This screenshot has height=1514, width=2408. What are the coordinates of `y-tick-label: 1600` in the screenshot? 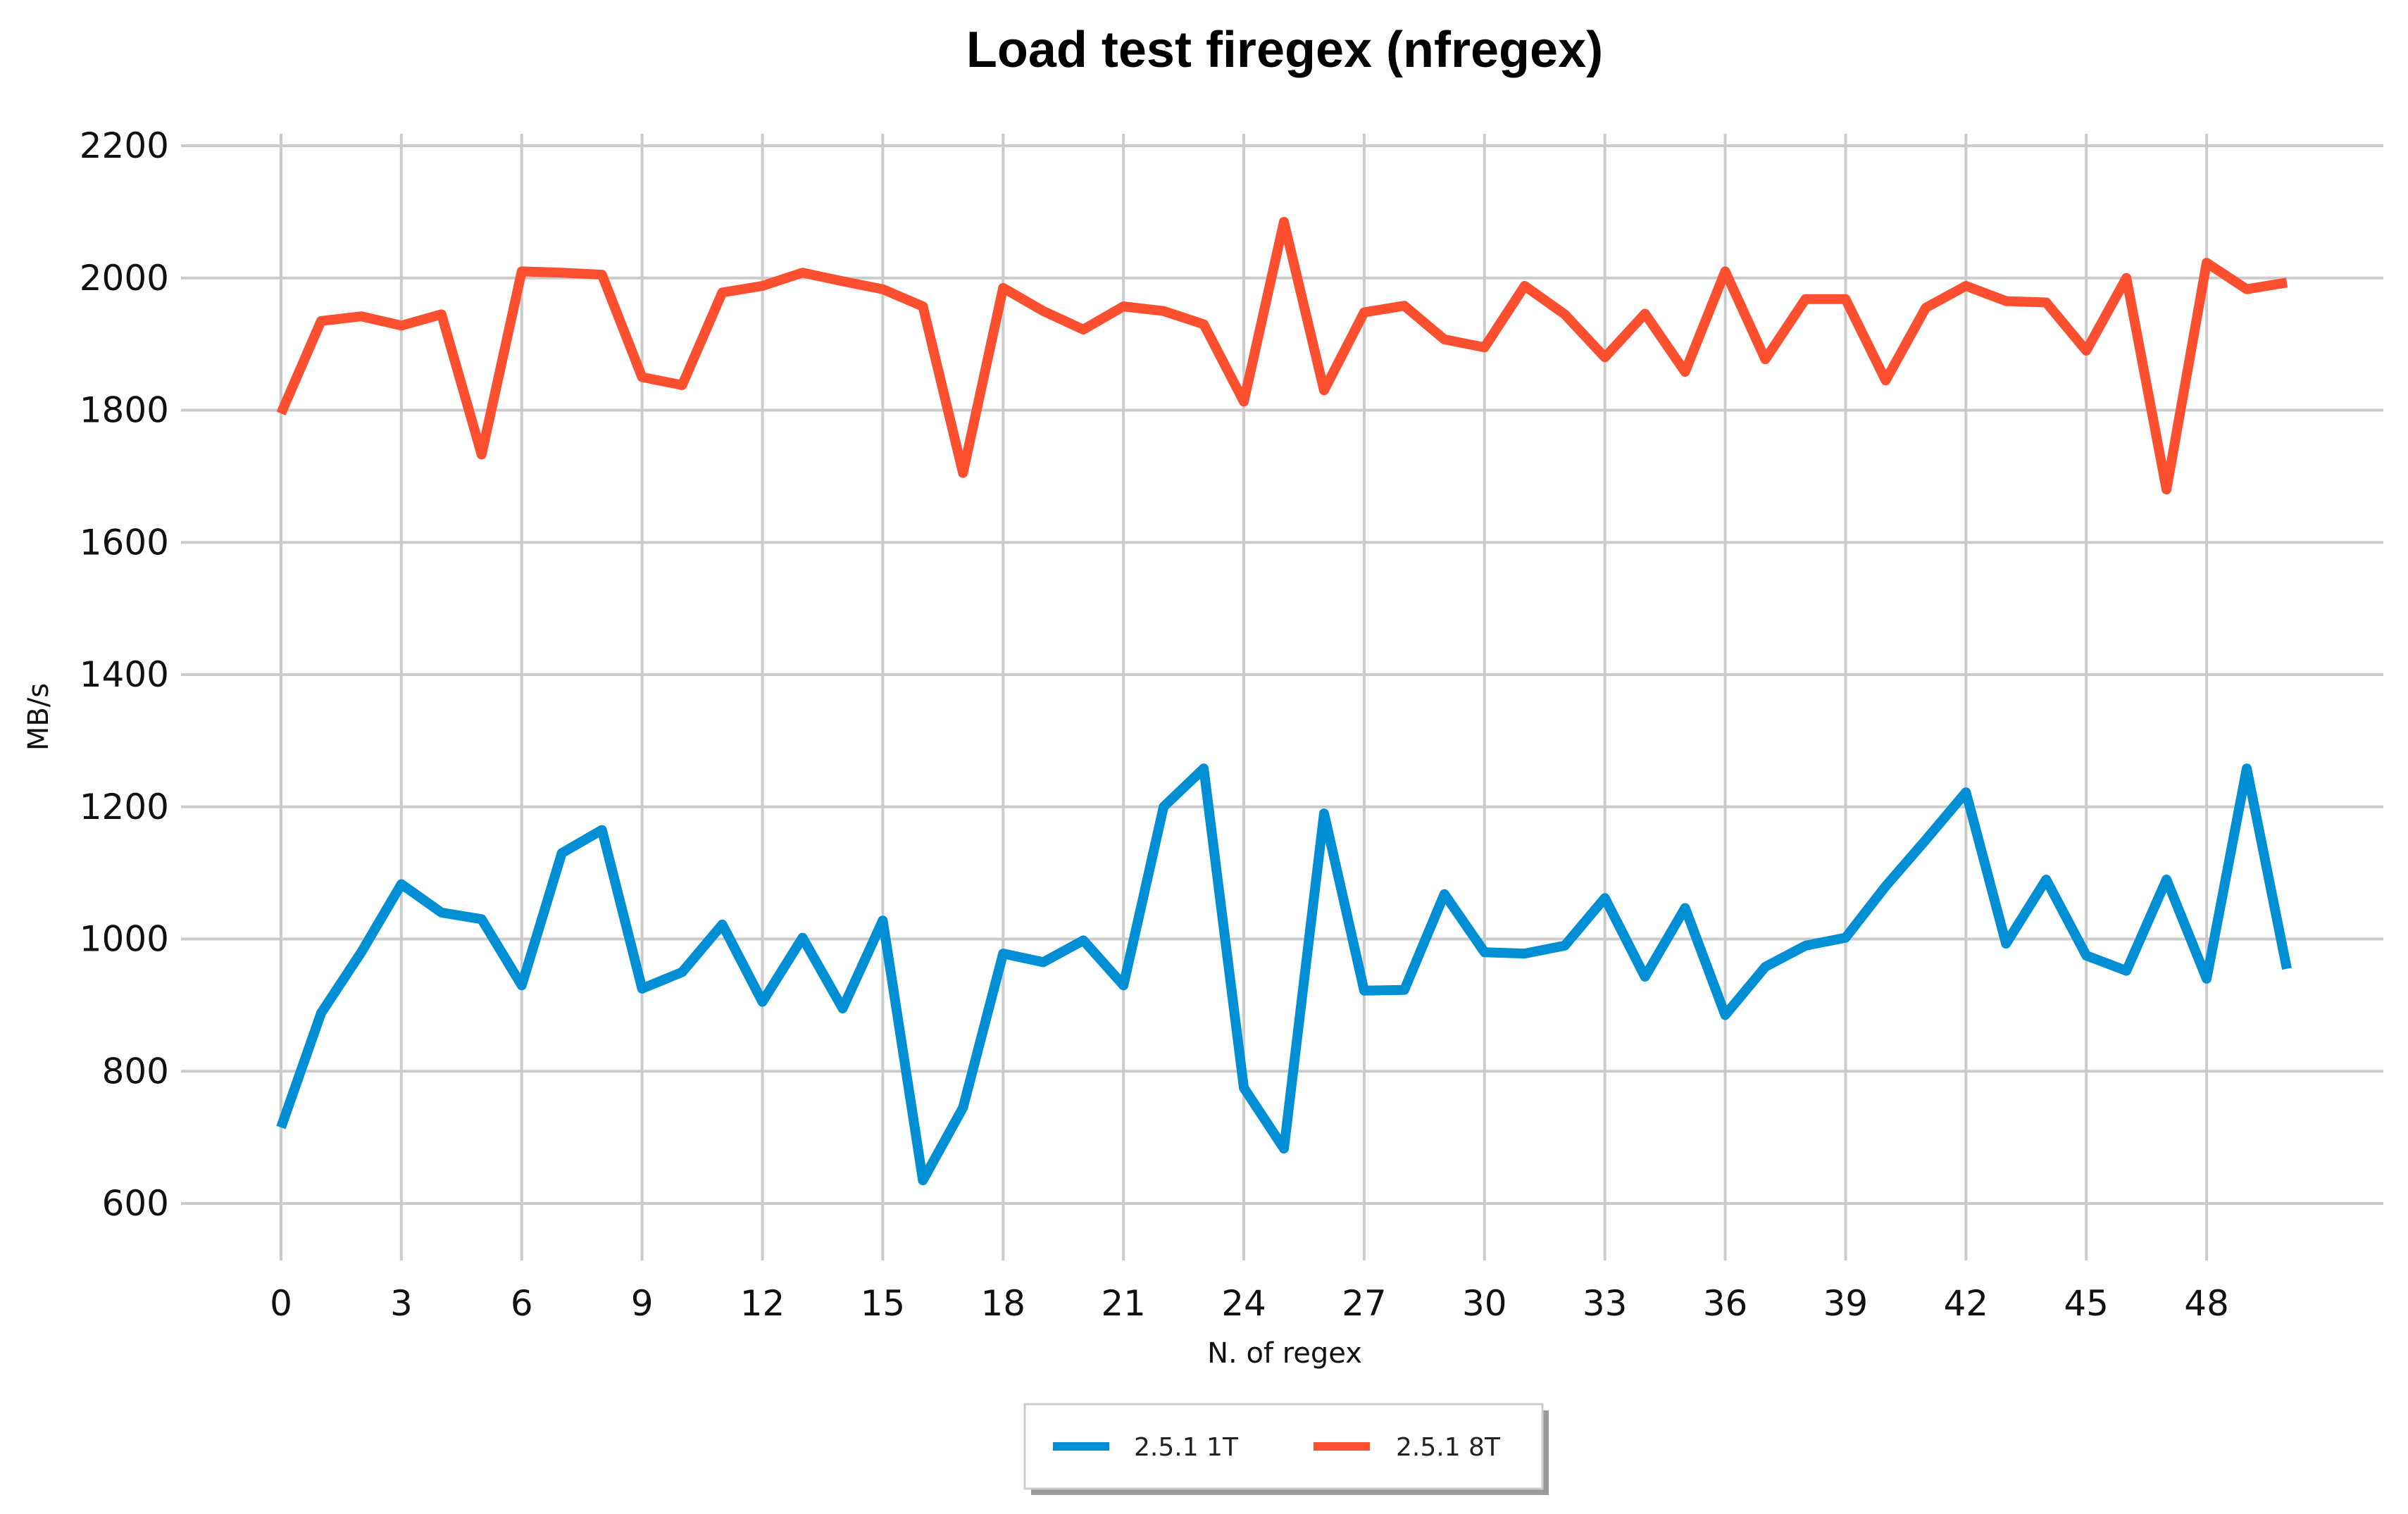 It's located at (124, 542).